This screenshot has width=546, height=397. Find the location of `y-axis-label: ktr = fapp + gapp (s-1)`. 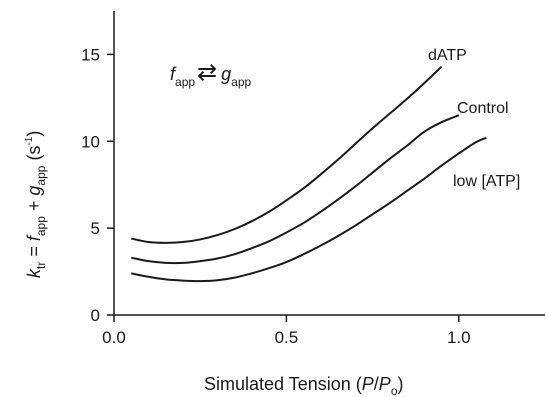

y-axis-label: ktr = fapp + gapp (s-1) is located at coordinates (36, 204).